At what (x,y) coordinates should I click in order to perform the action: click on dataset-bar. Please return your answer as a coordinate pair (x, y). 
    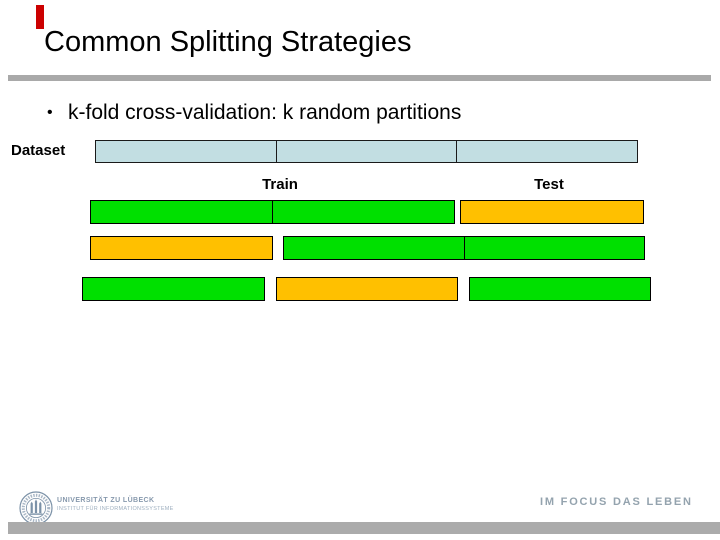
    Looking at the image, I should click on (366, 151).